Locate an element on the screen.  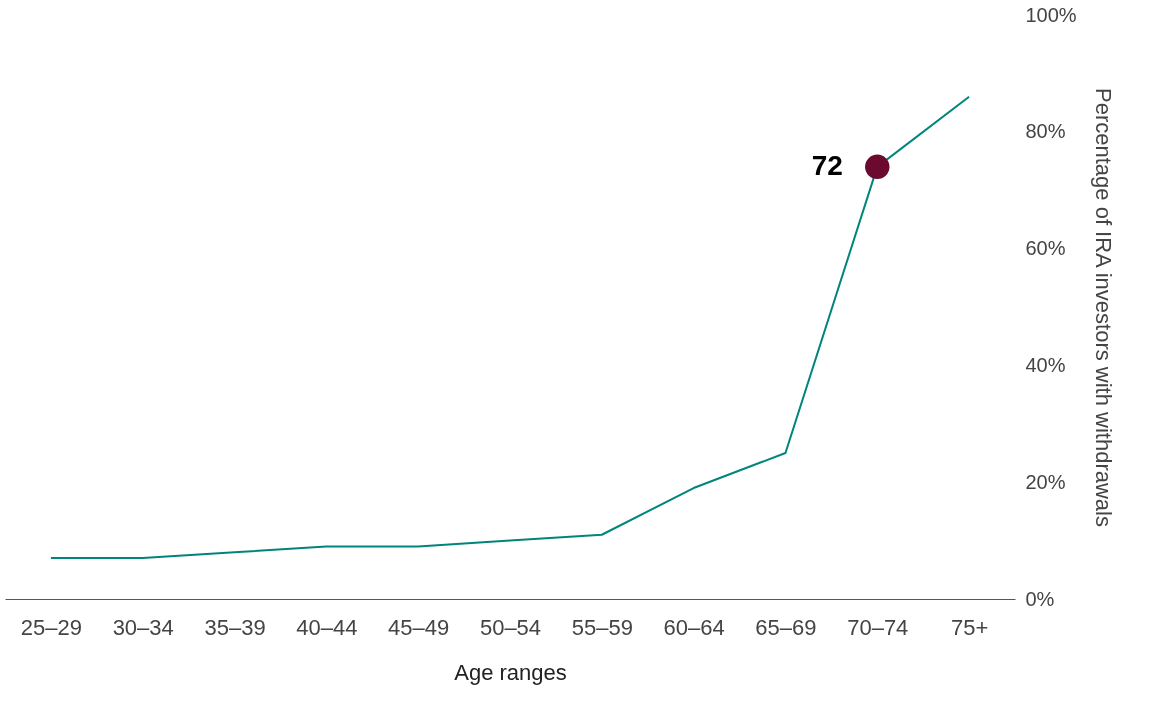
x-tick-label: 60–64 is located at coordinates (694, 627).